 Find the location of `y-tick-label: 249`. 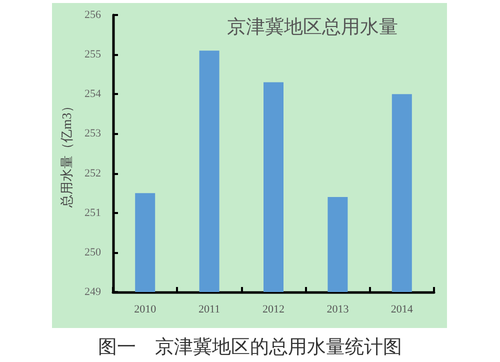

y-tick-label: 249 is located at coordinates (93, 292).